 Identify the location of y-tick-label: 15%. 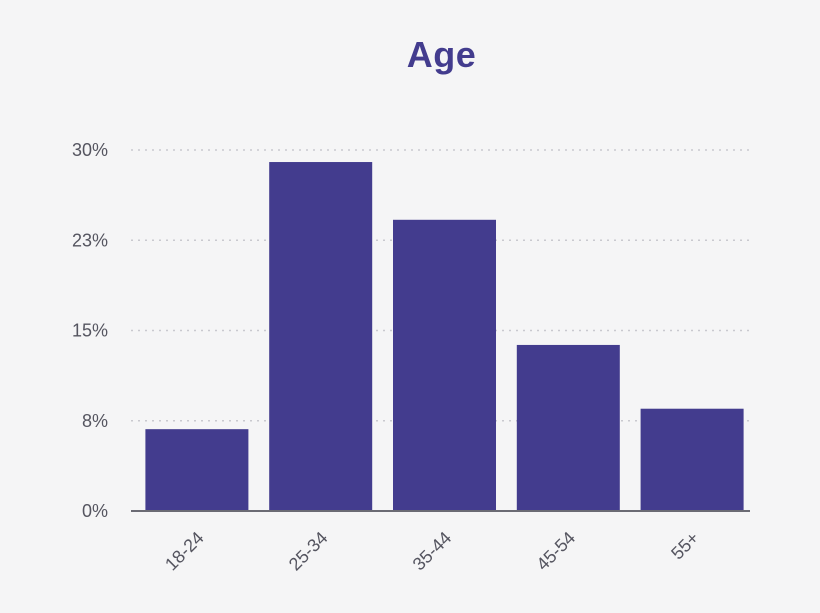
(90, 331).